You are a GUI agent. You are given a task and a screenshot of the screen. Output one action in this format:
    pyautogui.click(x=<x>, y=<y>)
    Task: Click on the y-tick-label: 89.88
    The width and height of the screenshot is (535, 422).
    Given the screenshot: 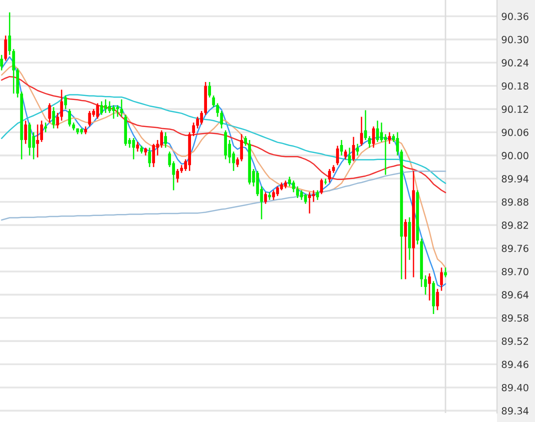 What is the action you would take?
    pyautogui.click(x=515, y=202)
    